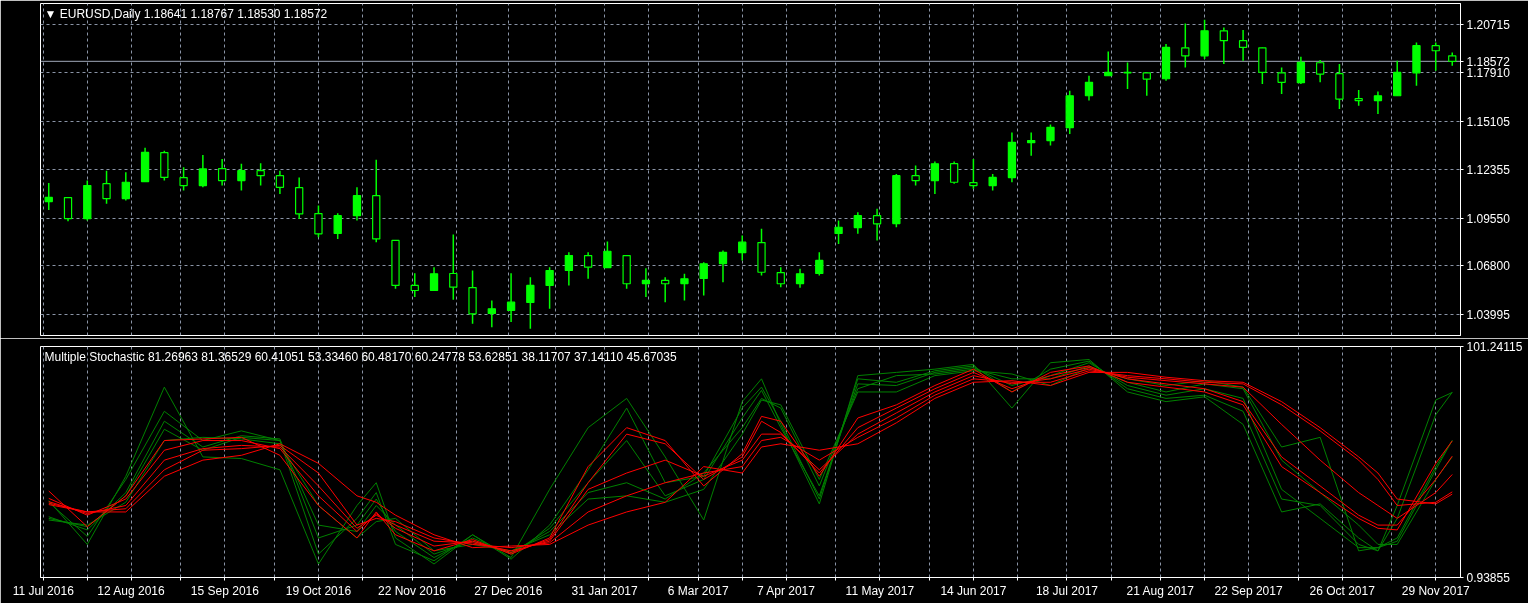 This screenshot has height=603, width=1528. I want to click on x-tick-label: 22 Sep 2017, so click(1248, 590).